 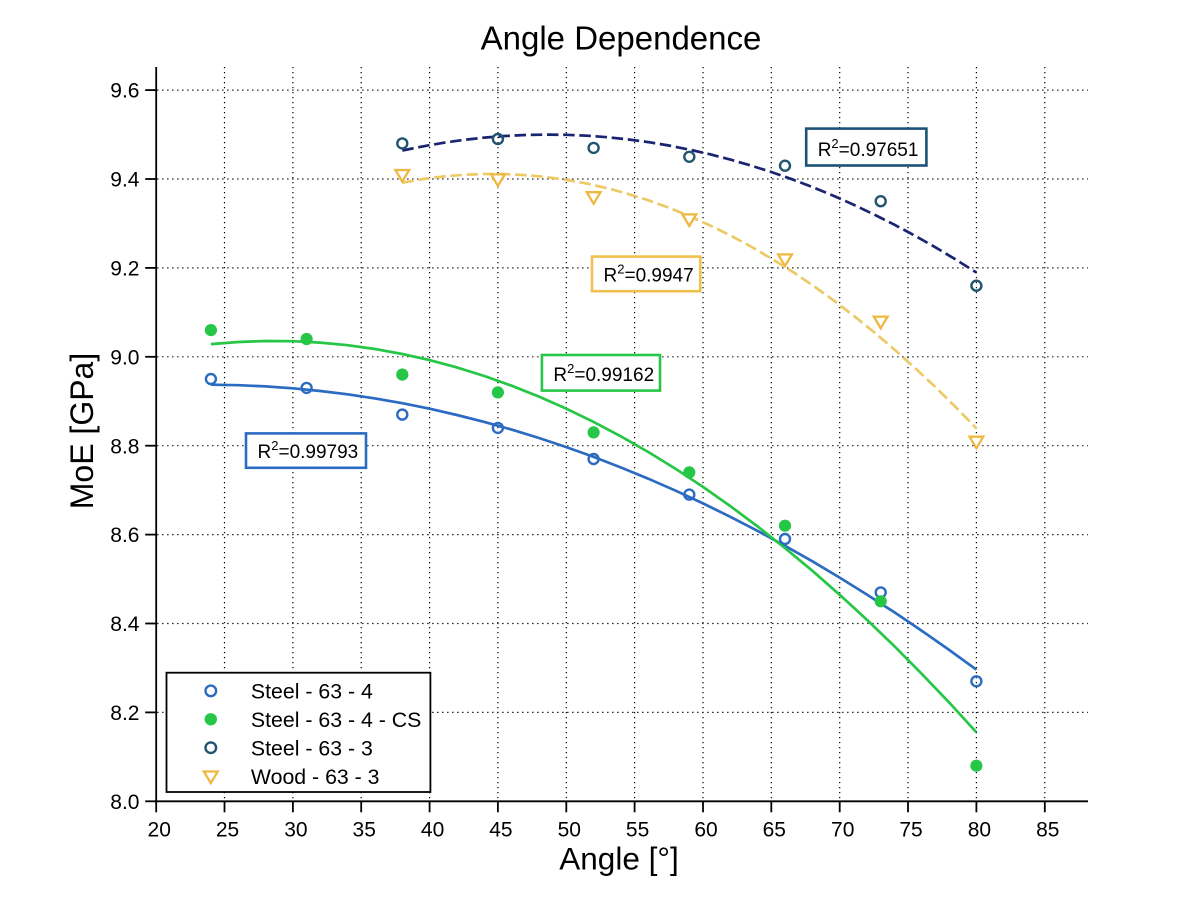 I want to click on svg-text: 9.6, so click(x=124, y=91).